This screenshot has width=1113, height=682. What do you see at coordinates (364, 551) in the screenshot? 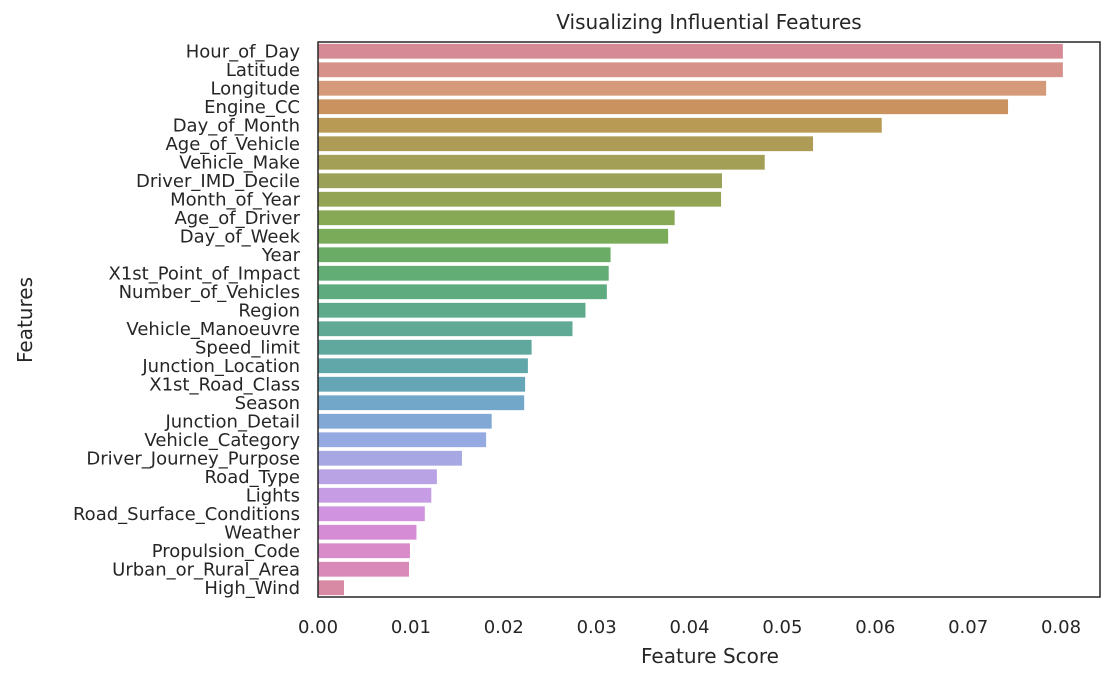
I see `bar-propulsion-code` at bounding box center [364, 551].